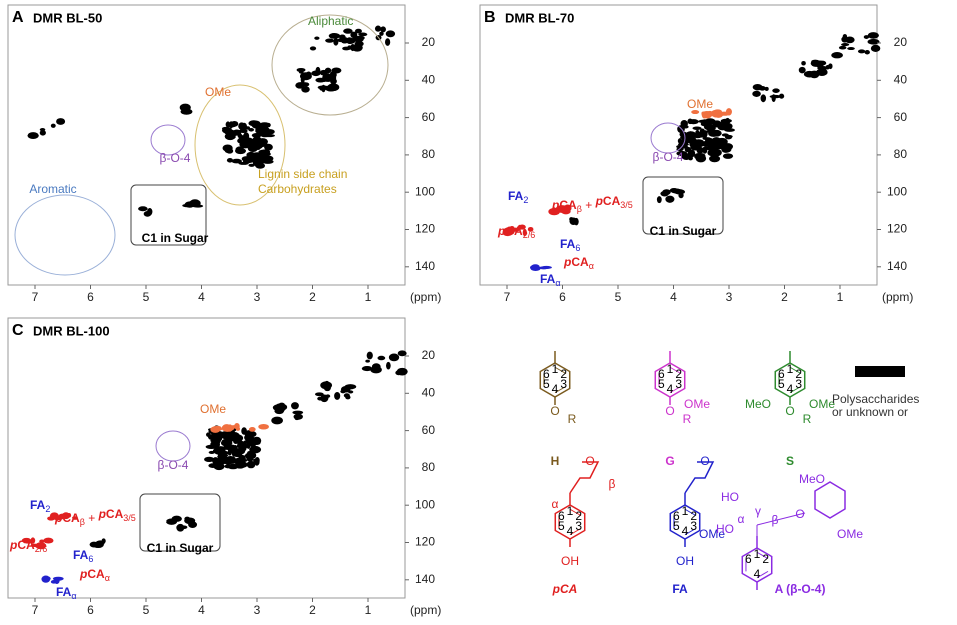 The width and height of the screenshot is (957, 625). What do you see at coordinates (758, 404) in the screenshot?
I see `substituent: MeO` at bounding box center [758, 404].